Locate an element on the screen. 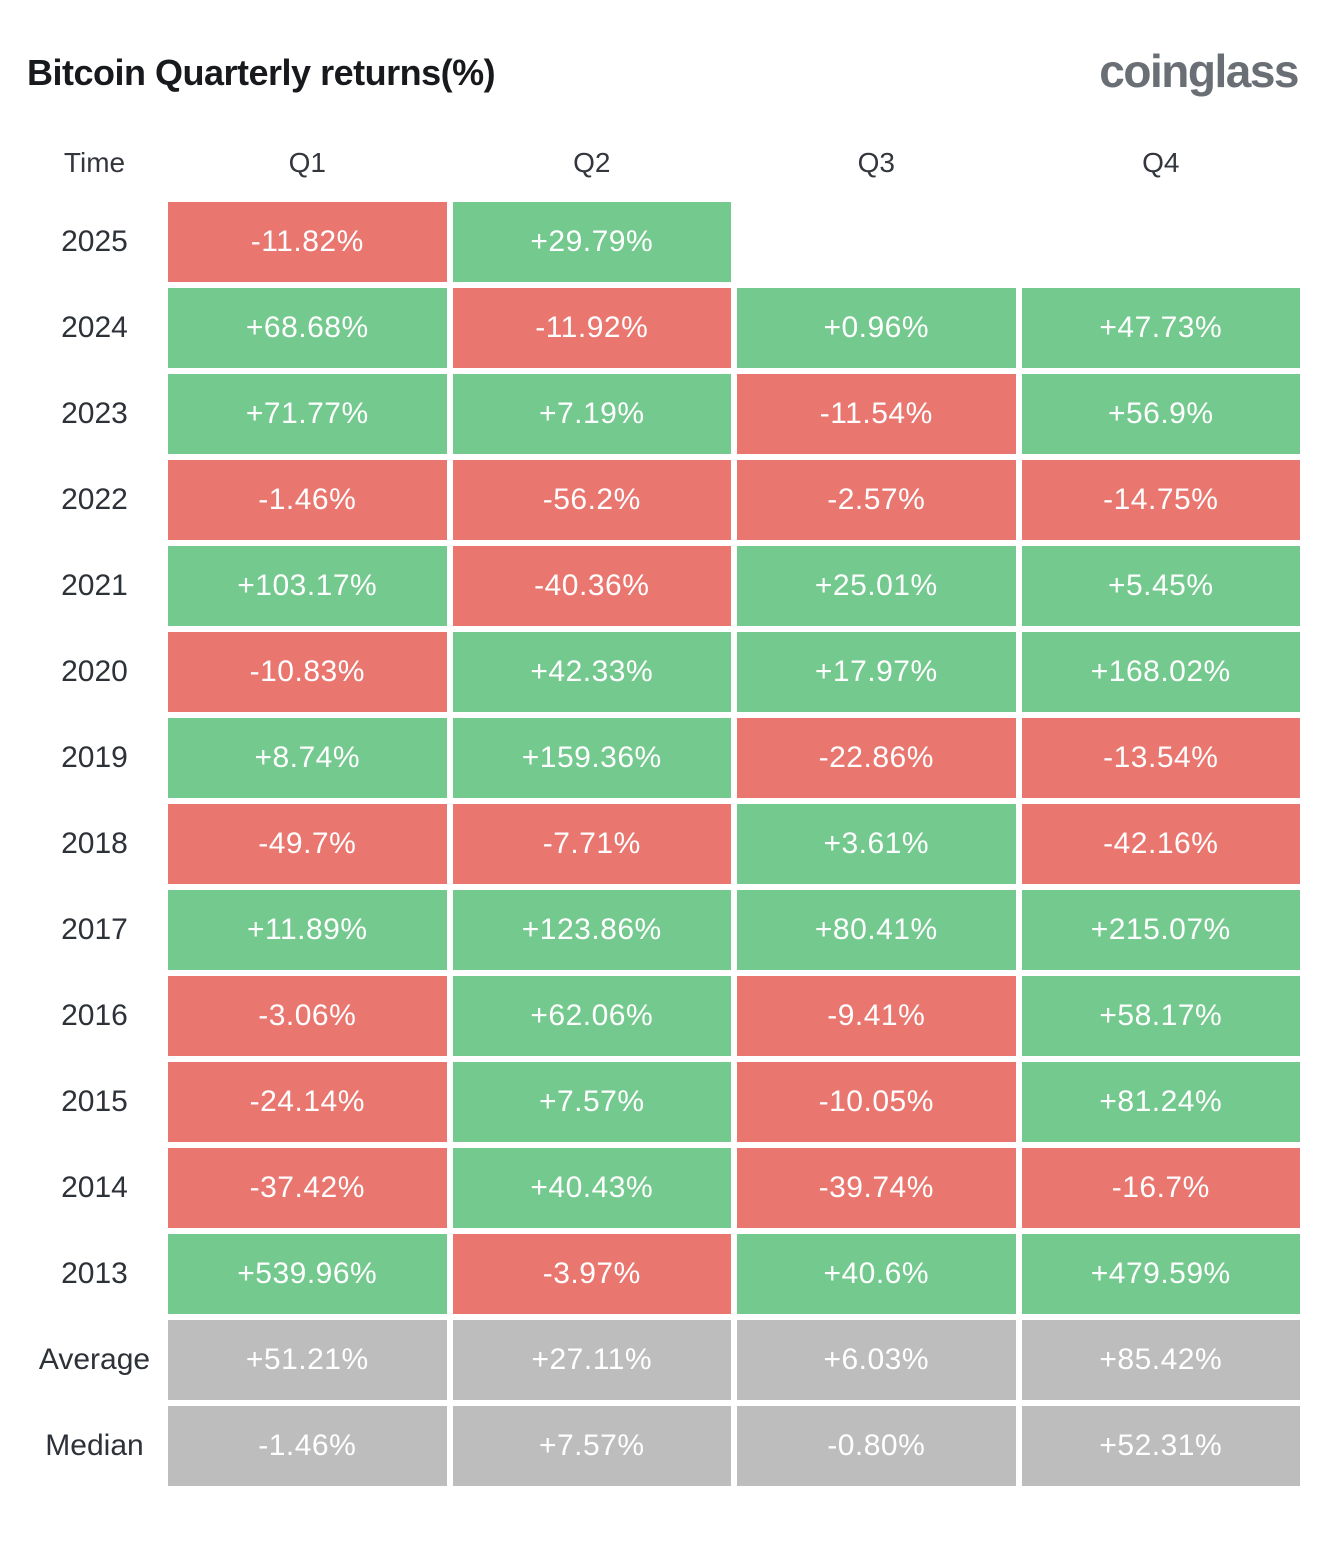 This screenshot has height=1547, width=1332. table-row: 2014 -37.42% +40.43% -39.74% -16.7% is located at coordinates (663, 1188).